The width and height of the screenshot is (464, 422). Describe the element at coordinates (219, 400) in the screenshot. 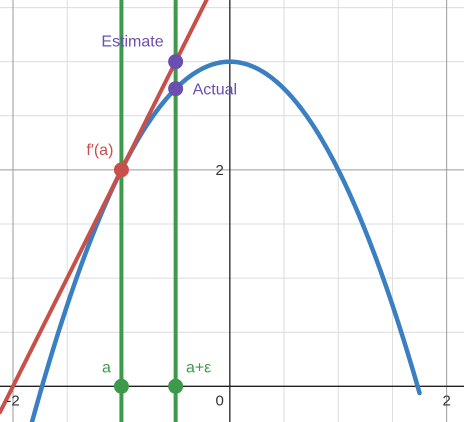

I see `x-tick-label-0: 0` at that location.